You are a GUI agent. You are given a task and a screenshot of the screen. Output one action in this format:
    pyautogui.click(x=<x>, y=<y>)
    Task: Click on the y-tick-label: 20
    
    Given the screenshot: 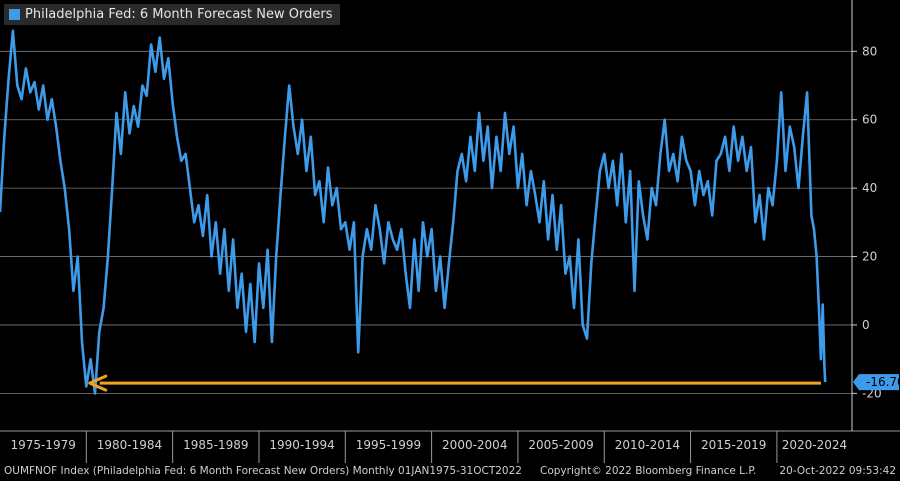 What is the action you would take?
    pyautogui.click(x=869, y=257)
    